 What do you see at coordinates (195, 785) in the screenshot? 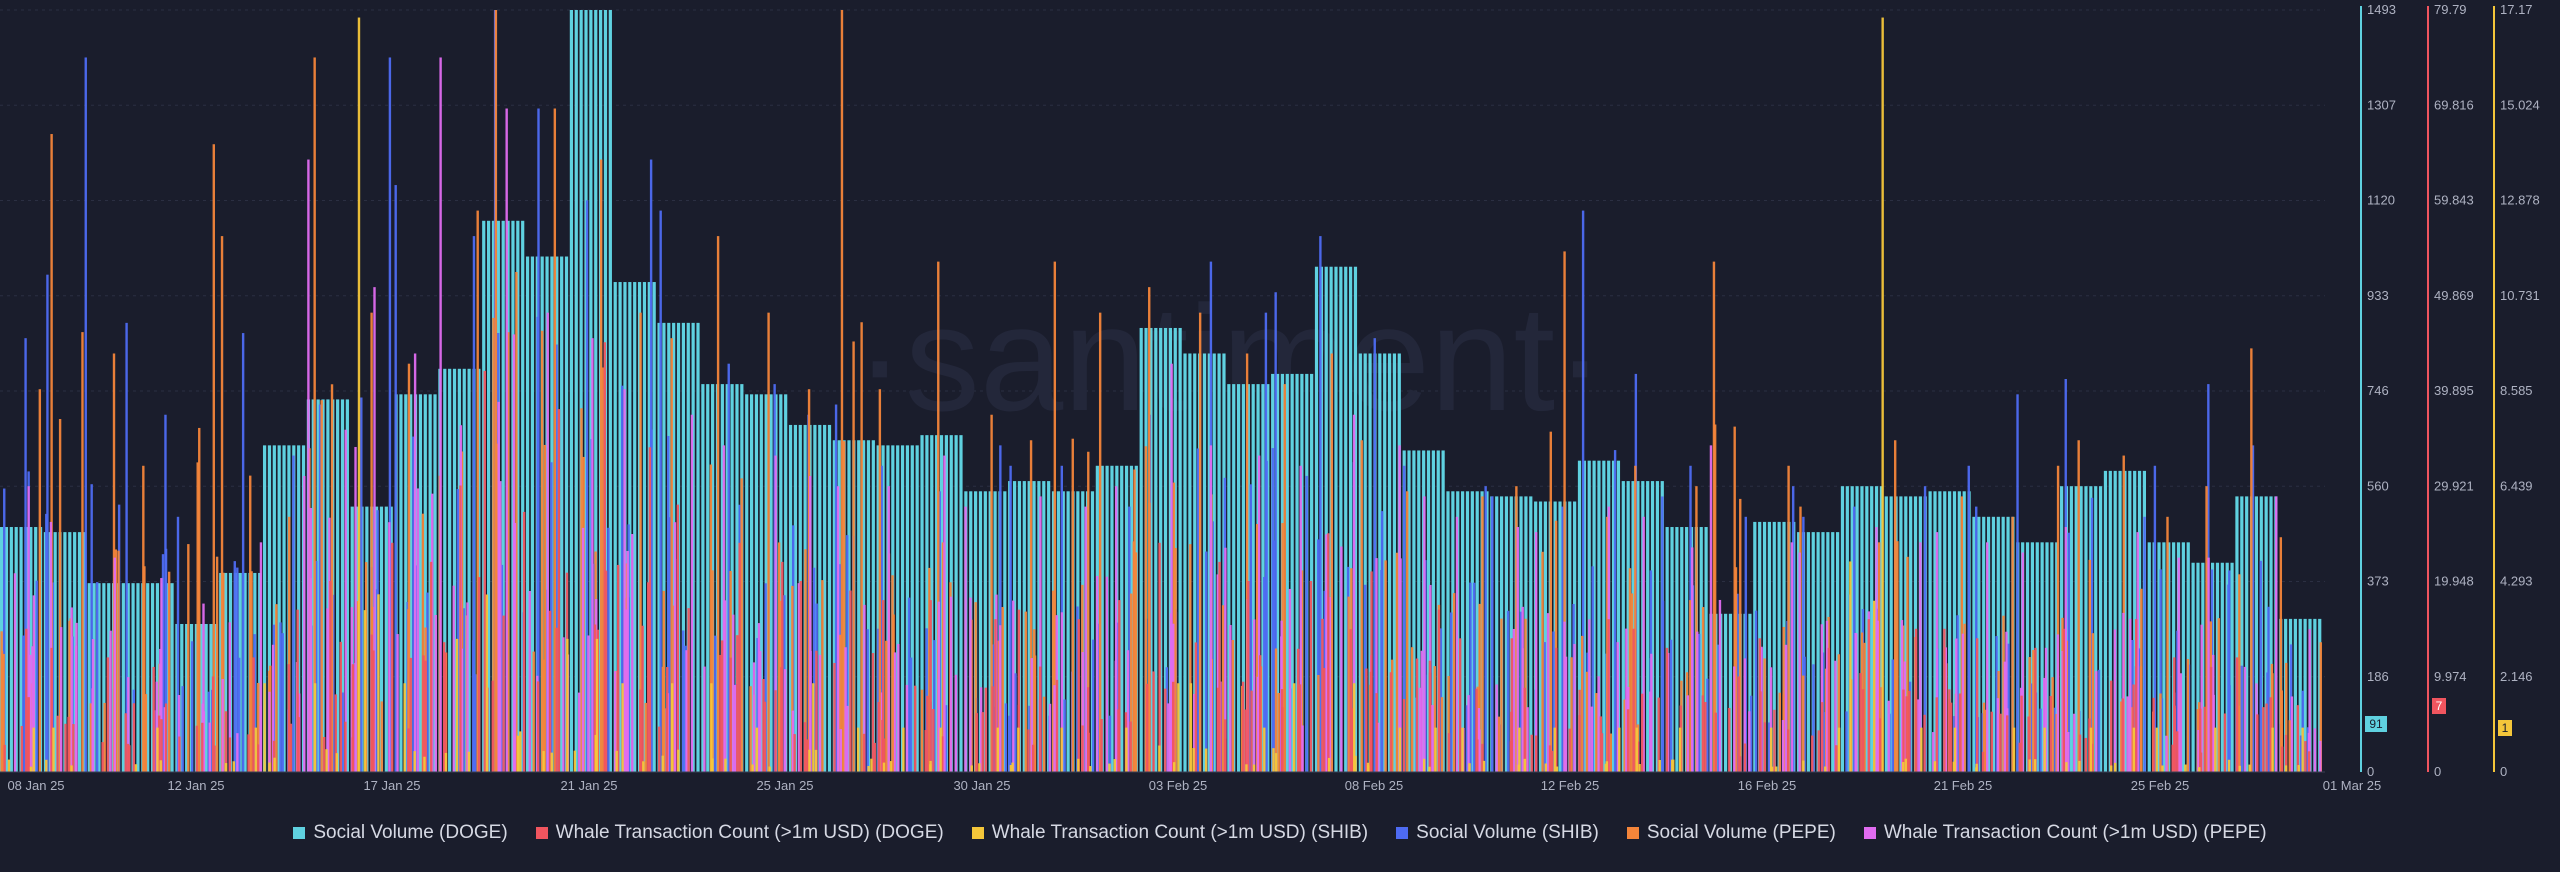
I see `x-tick-label: 12 Jan 25` at bounding box center [195, 785].